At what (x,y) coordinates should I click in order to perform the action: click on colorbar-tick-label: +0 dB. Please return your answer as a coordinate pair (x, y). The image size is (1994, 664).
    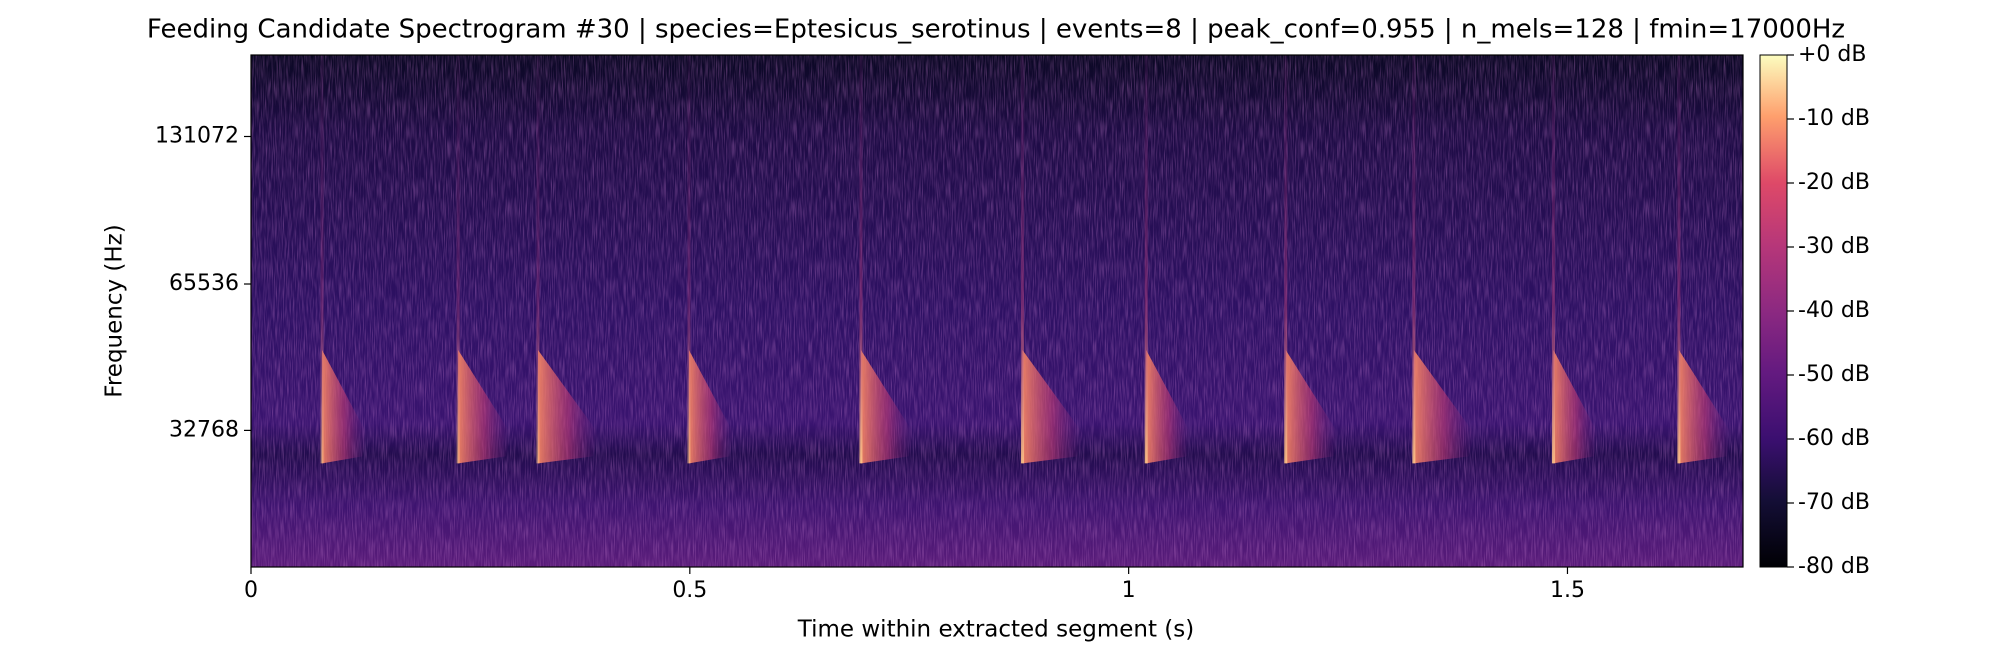
    Looking at the image, I should click on (1832, 54).